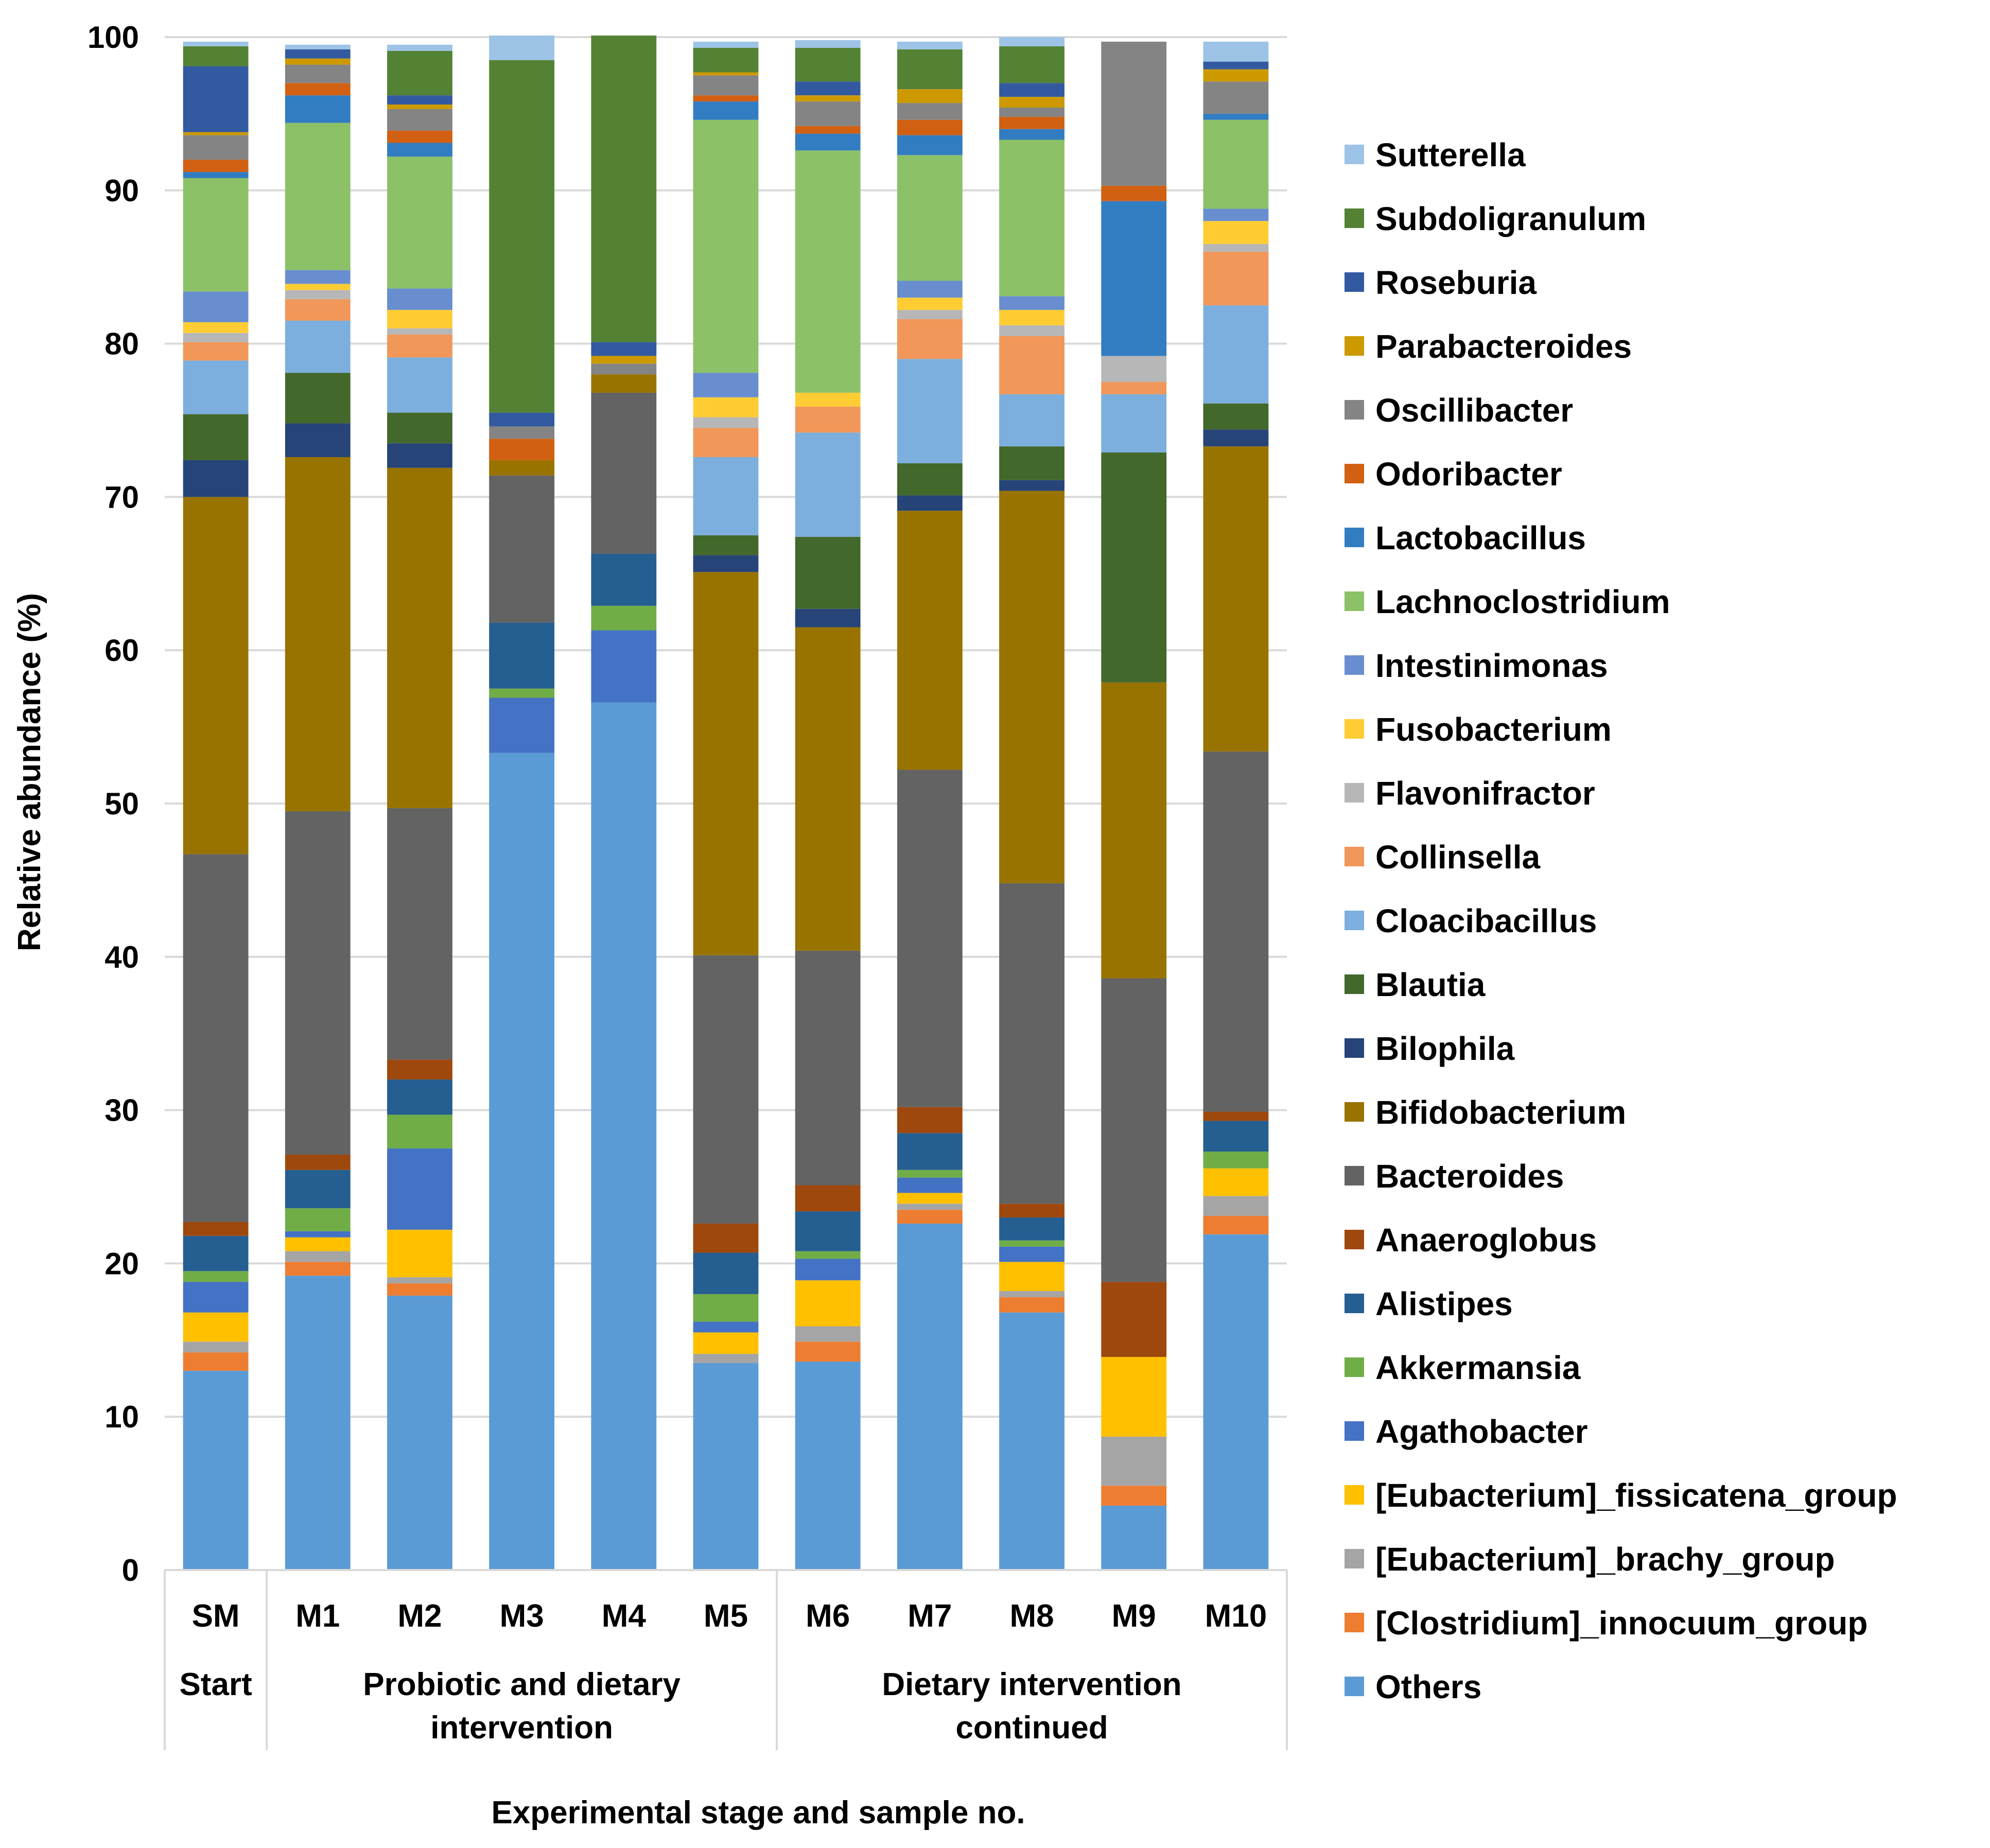 This screenshot has width=1990, height=1848. I want to click on bar-segment-m10-eubacterium-brachy-group, so click(1236, 1206).